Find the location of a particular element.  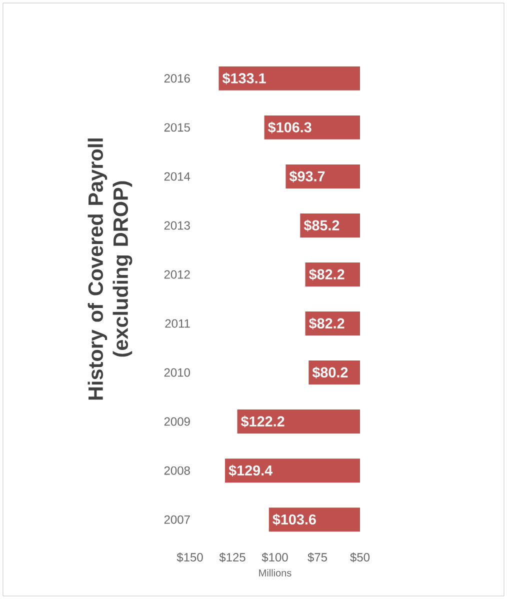

y-tick-label: 2010 is located at coordinates (177, 372).